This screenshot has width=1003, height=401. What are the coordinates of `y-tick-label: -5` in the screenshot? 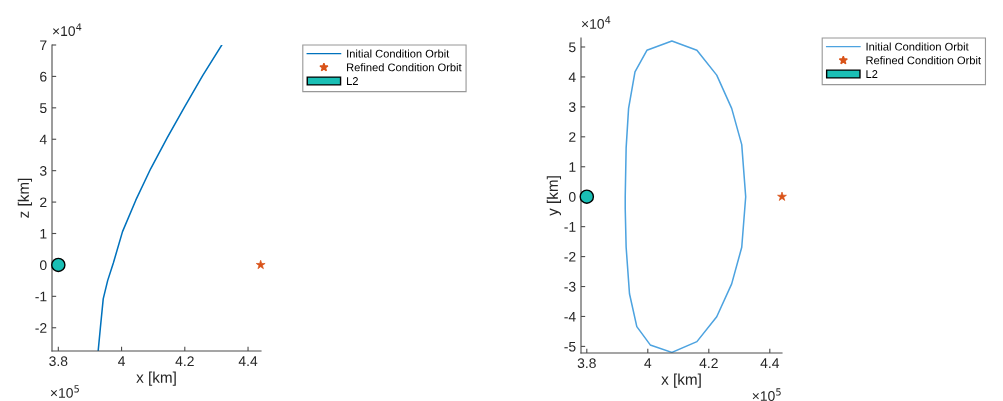 It's located at (570, 346).